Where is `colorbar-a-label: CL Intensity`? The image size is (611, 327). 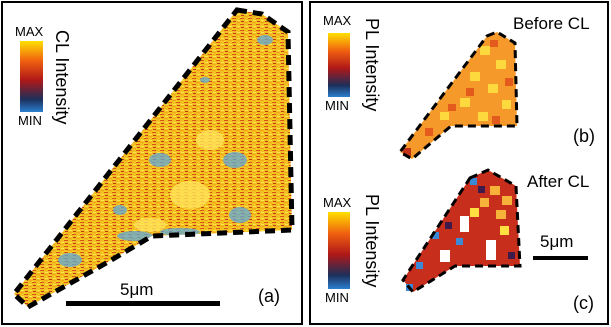
colorbar-a-label: CL Intensity is located at coordinates (62, 77).